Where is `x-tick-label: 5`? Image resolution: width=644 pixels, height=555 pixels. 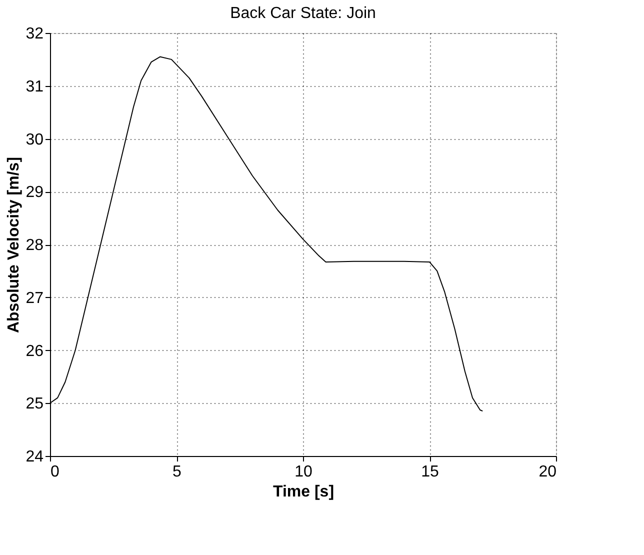 x-tick-label: 5 is located at coordinates (177, 472).